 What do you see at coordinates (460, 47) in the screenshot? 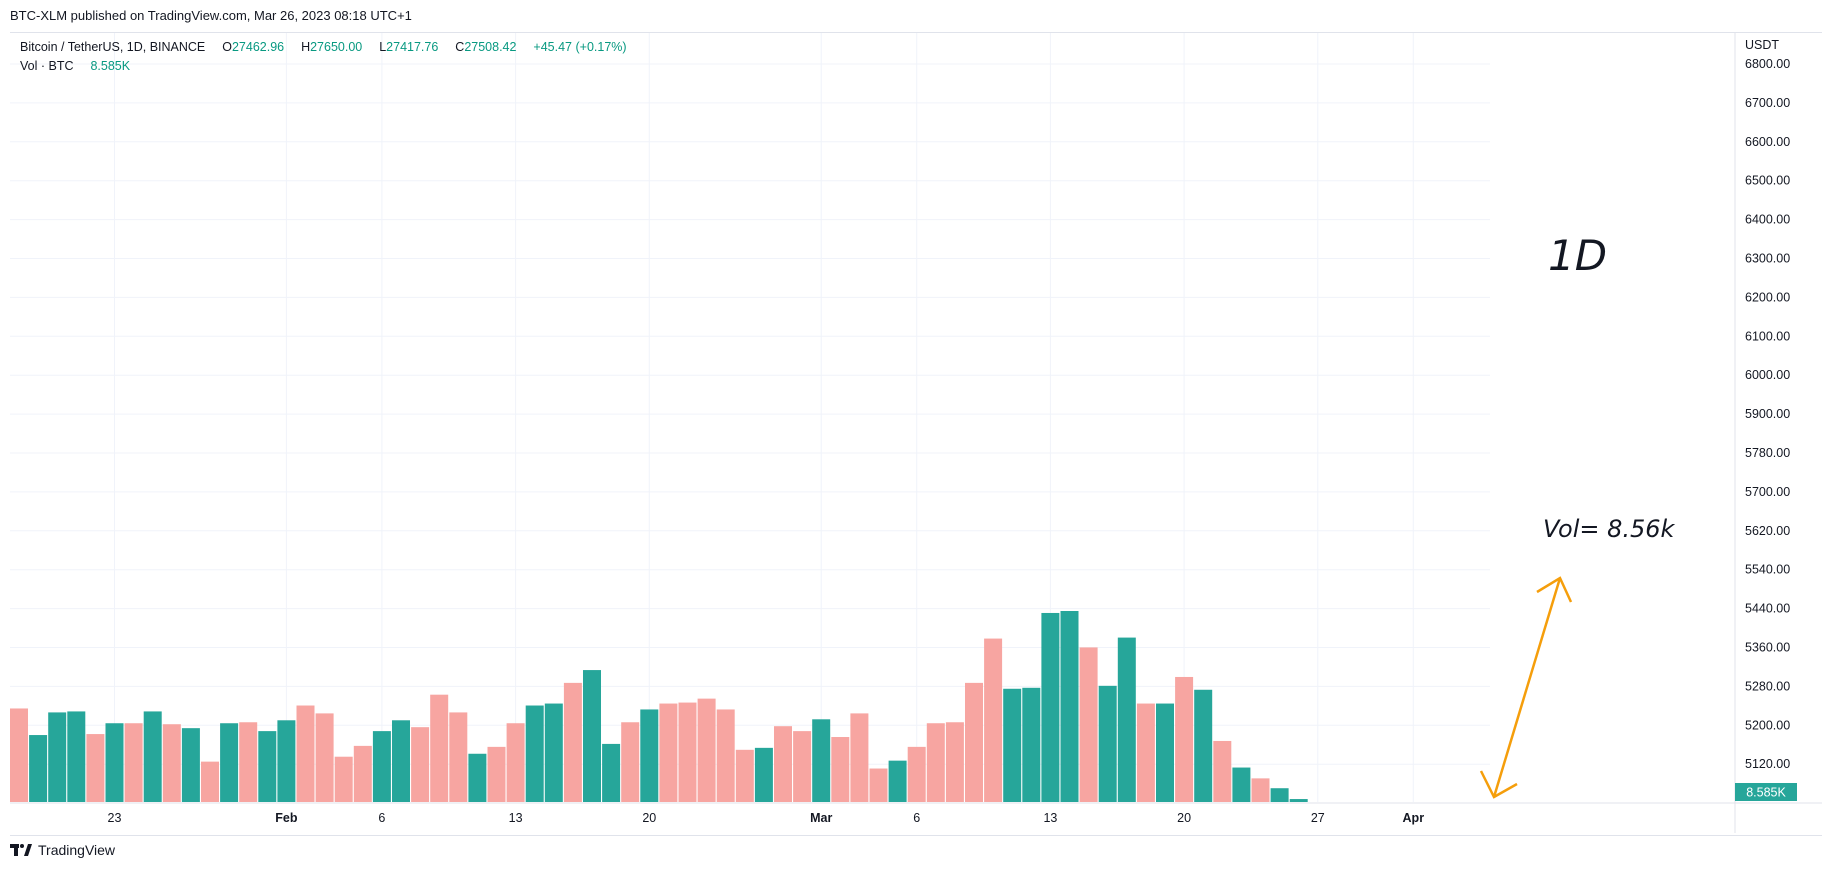
I see `close-label: C` at bounding box center [460, 47].